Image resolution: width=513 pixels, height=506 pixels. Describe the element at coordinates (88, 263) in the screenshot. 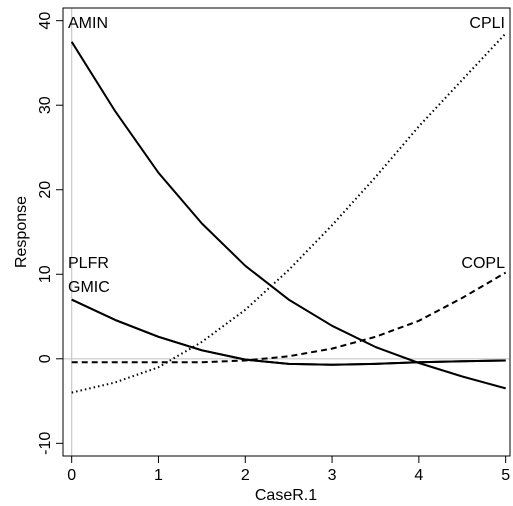

I see `series-label-plfr: PLFR` at that location.